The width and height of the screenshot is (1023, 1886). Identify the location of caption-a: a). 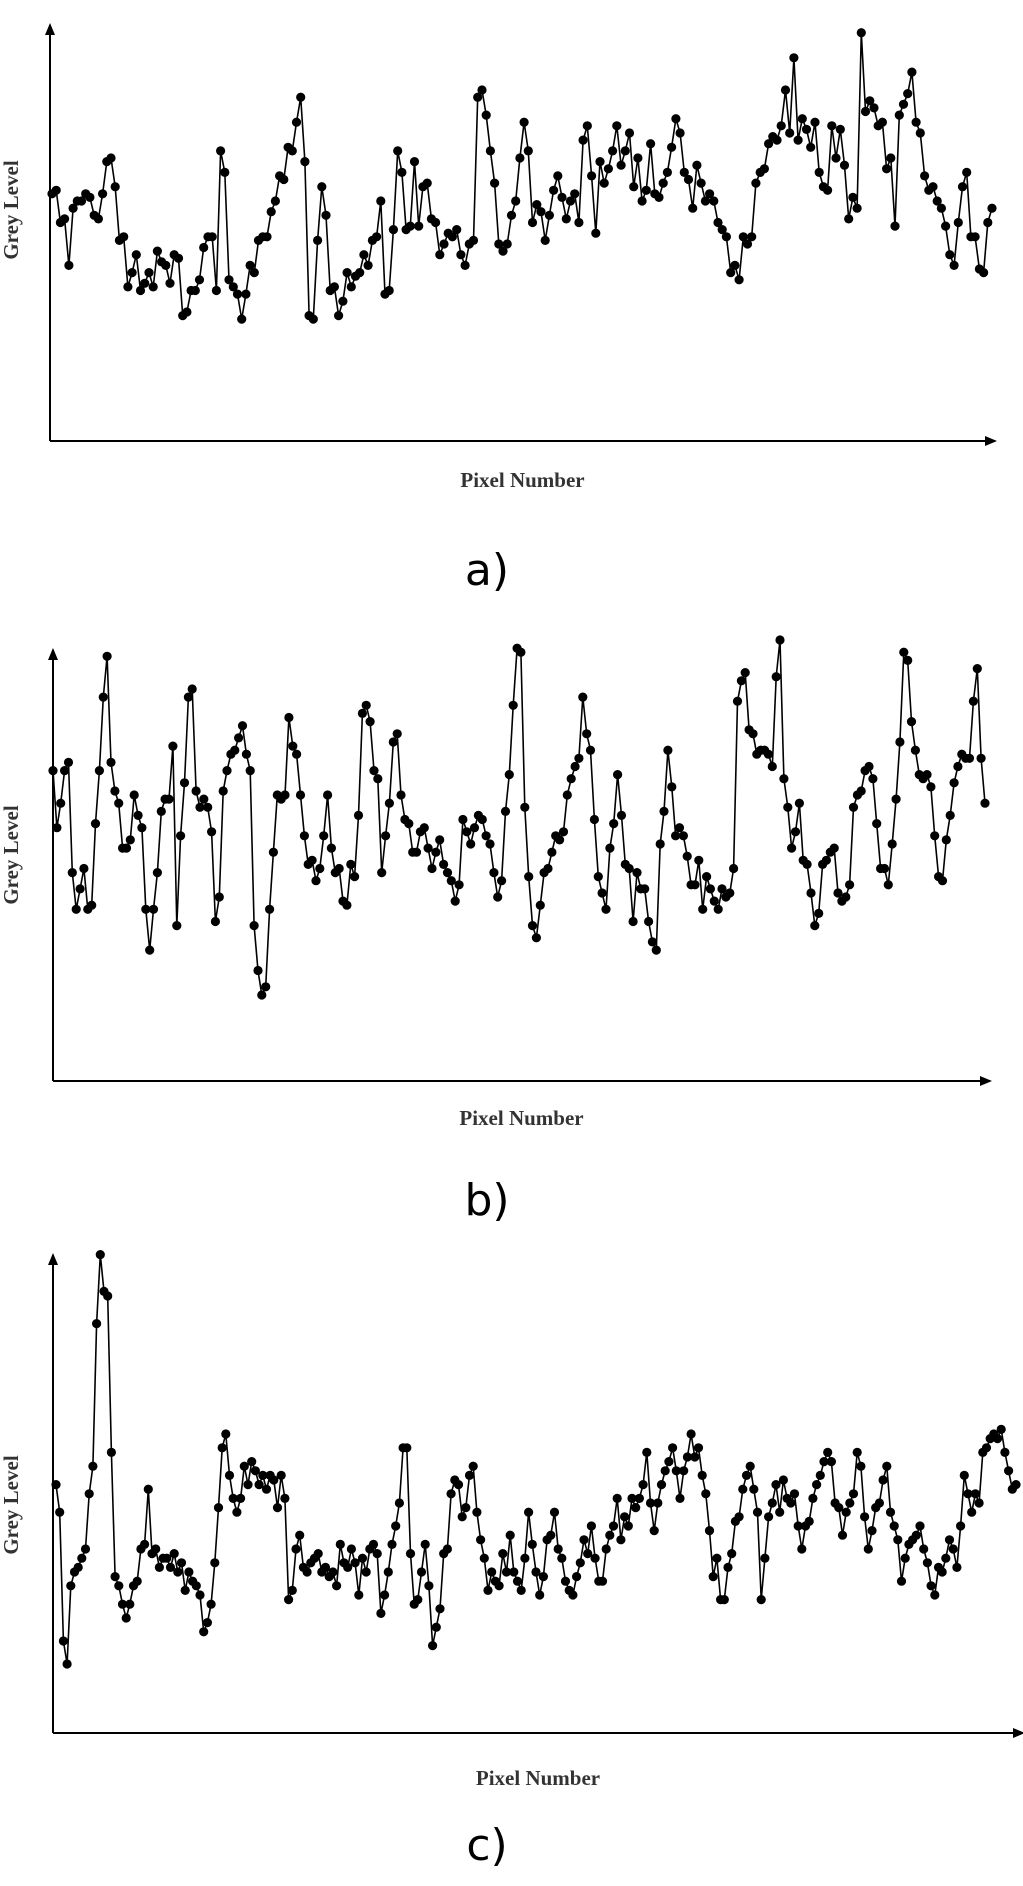
(487, 570).